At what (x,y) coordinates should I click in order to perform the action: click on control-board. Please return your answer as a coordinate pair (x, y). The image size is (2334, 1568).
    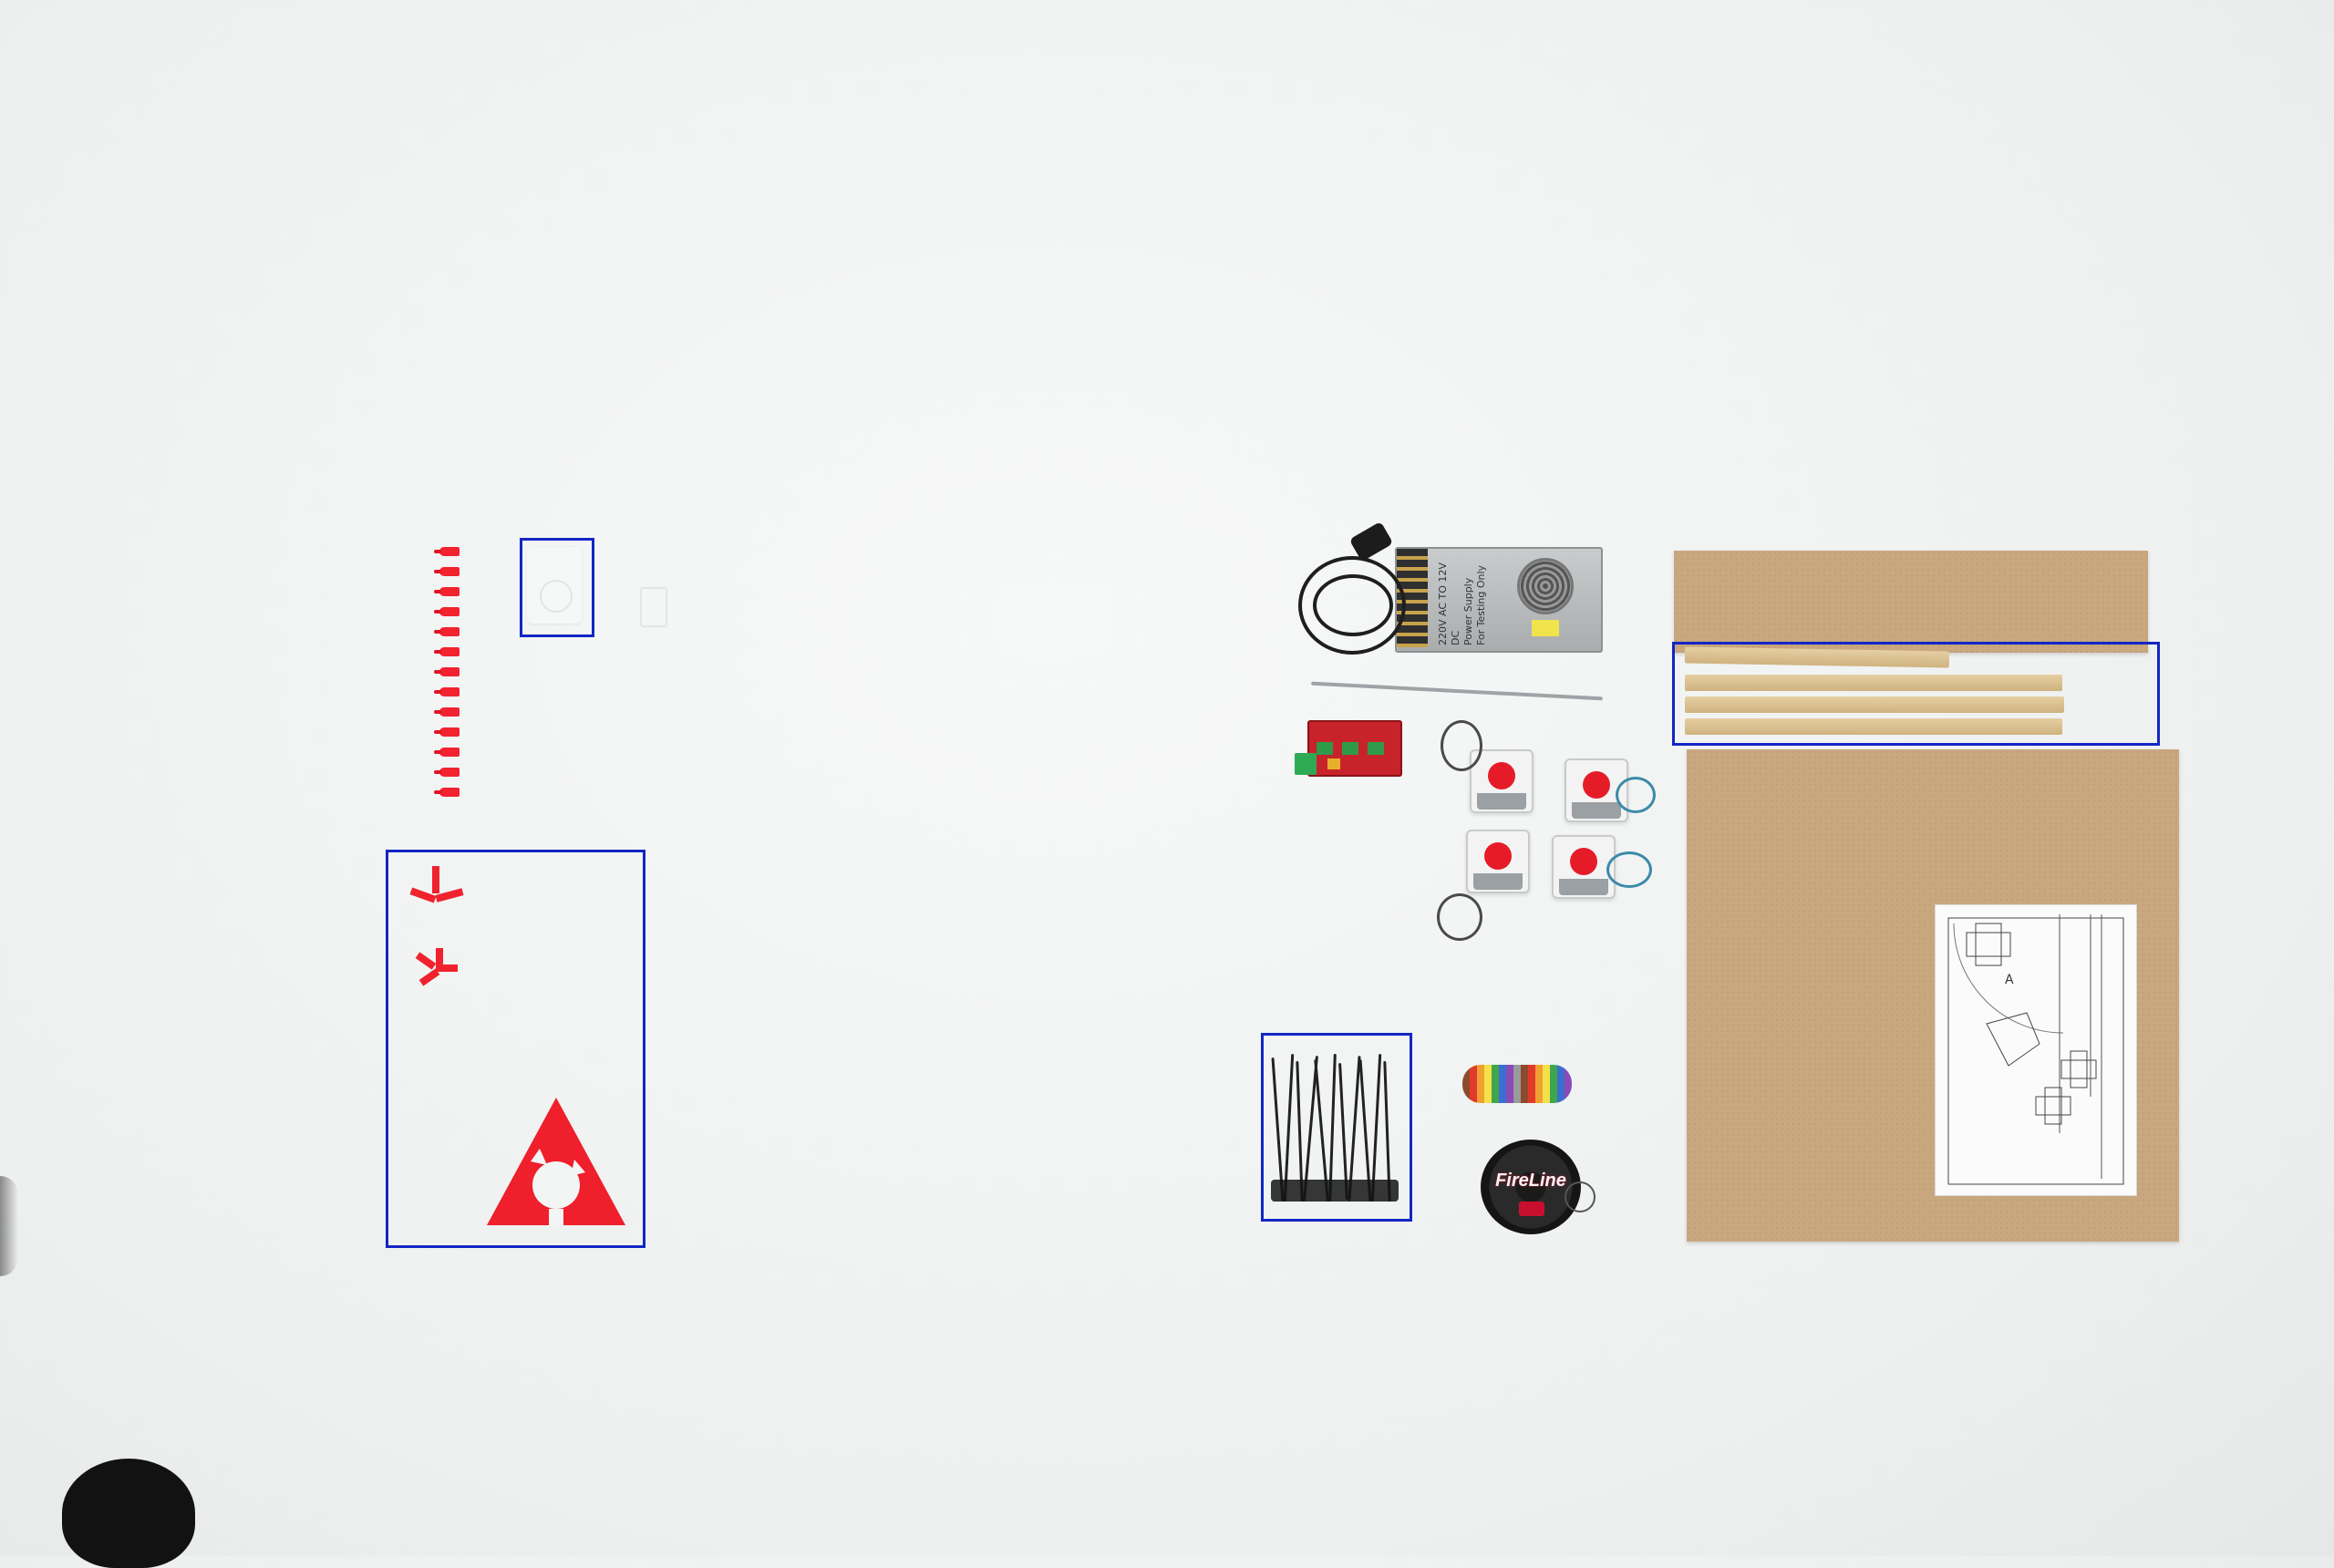
    Looking at the image, I should click on (1355, 748).